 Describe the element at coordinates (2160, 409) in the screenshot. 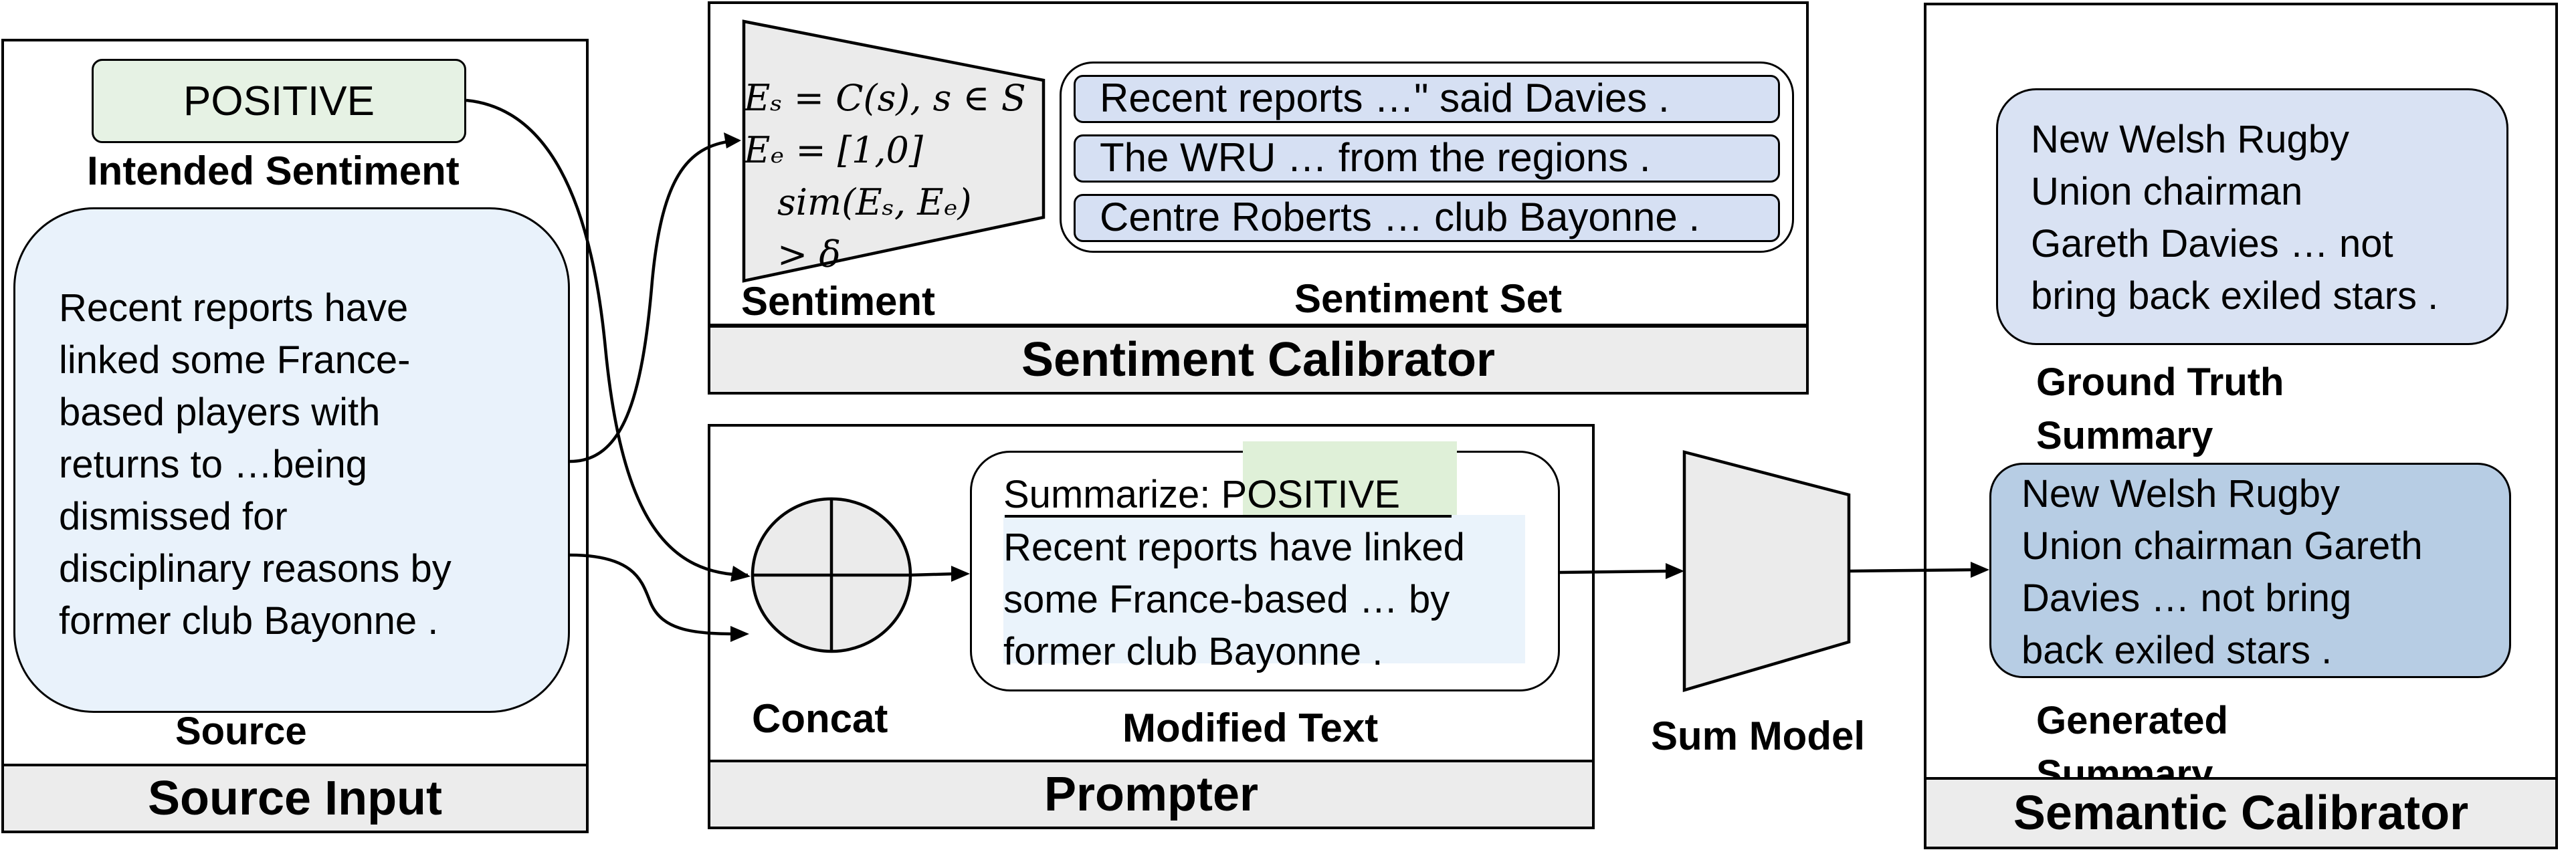

I see `ground-truth-label: Ground Truth Summary` at that location.